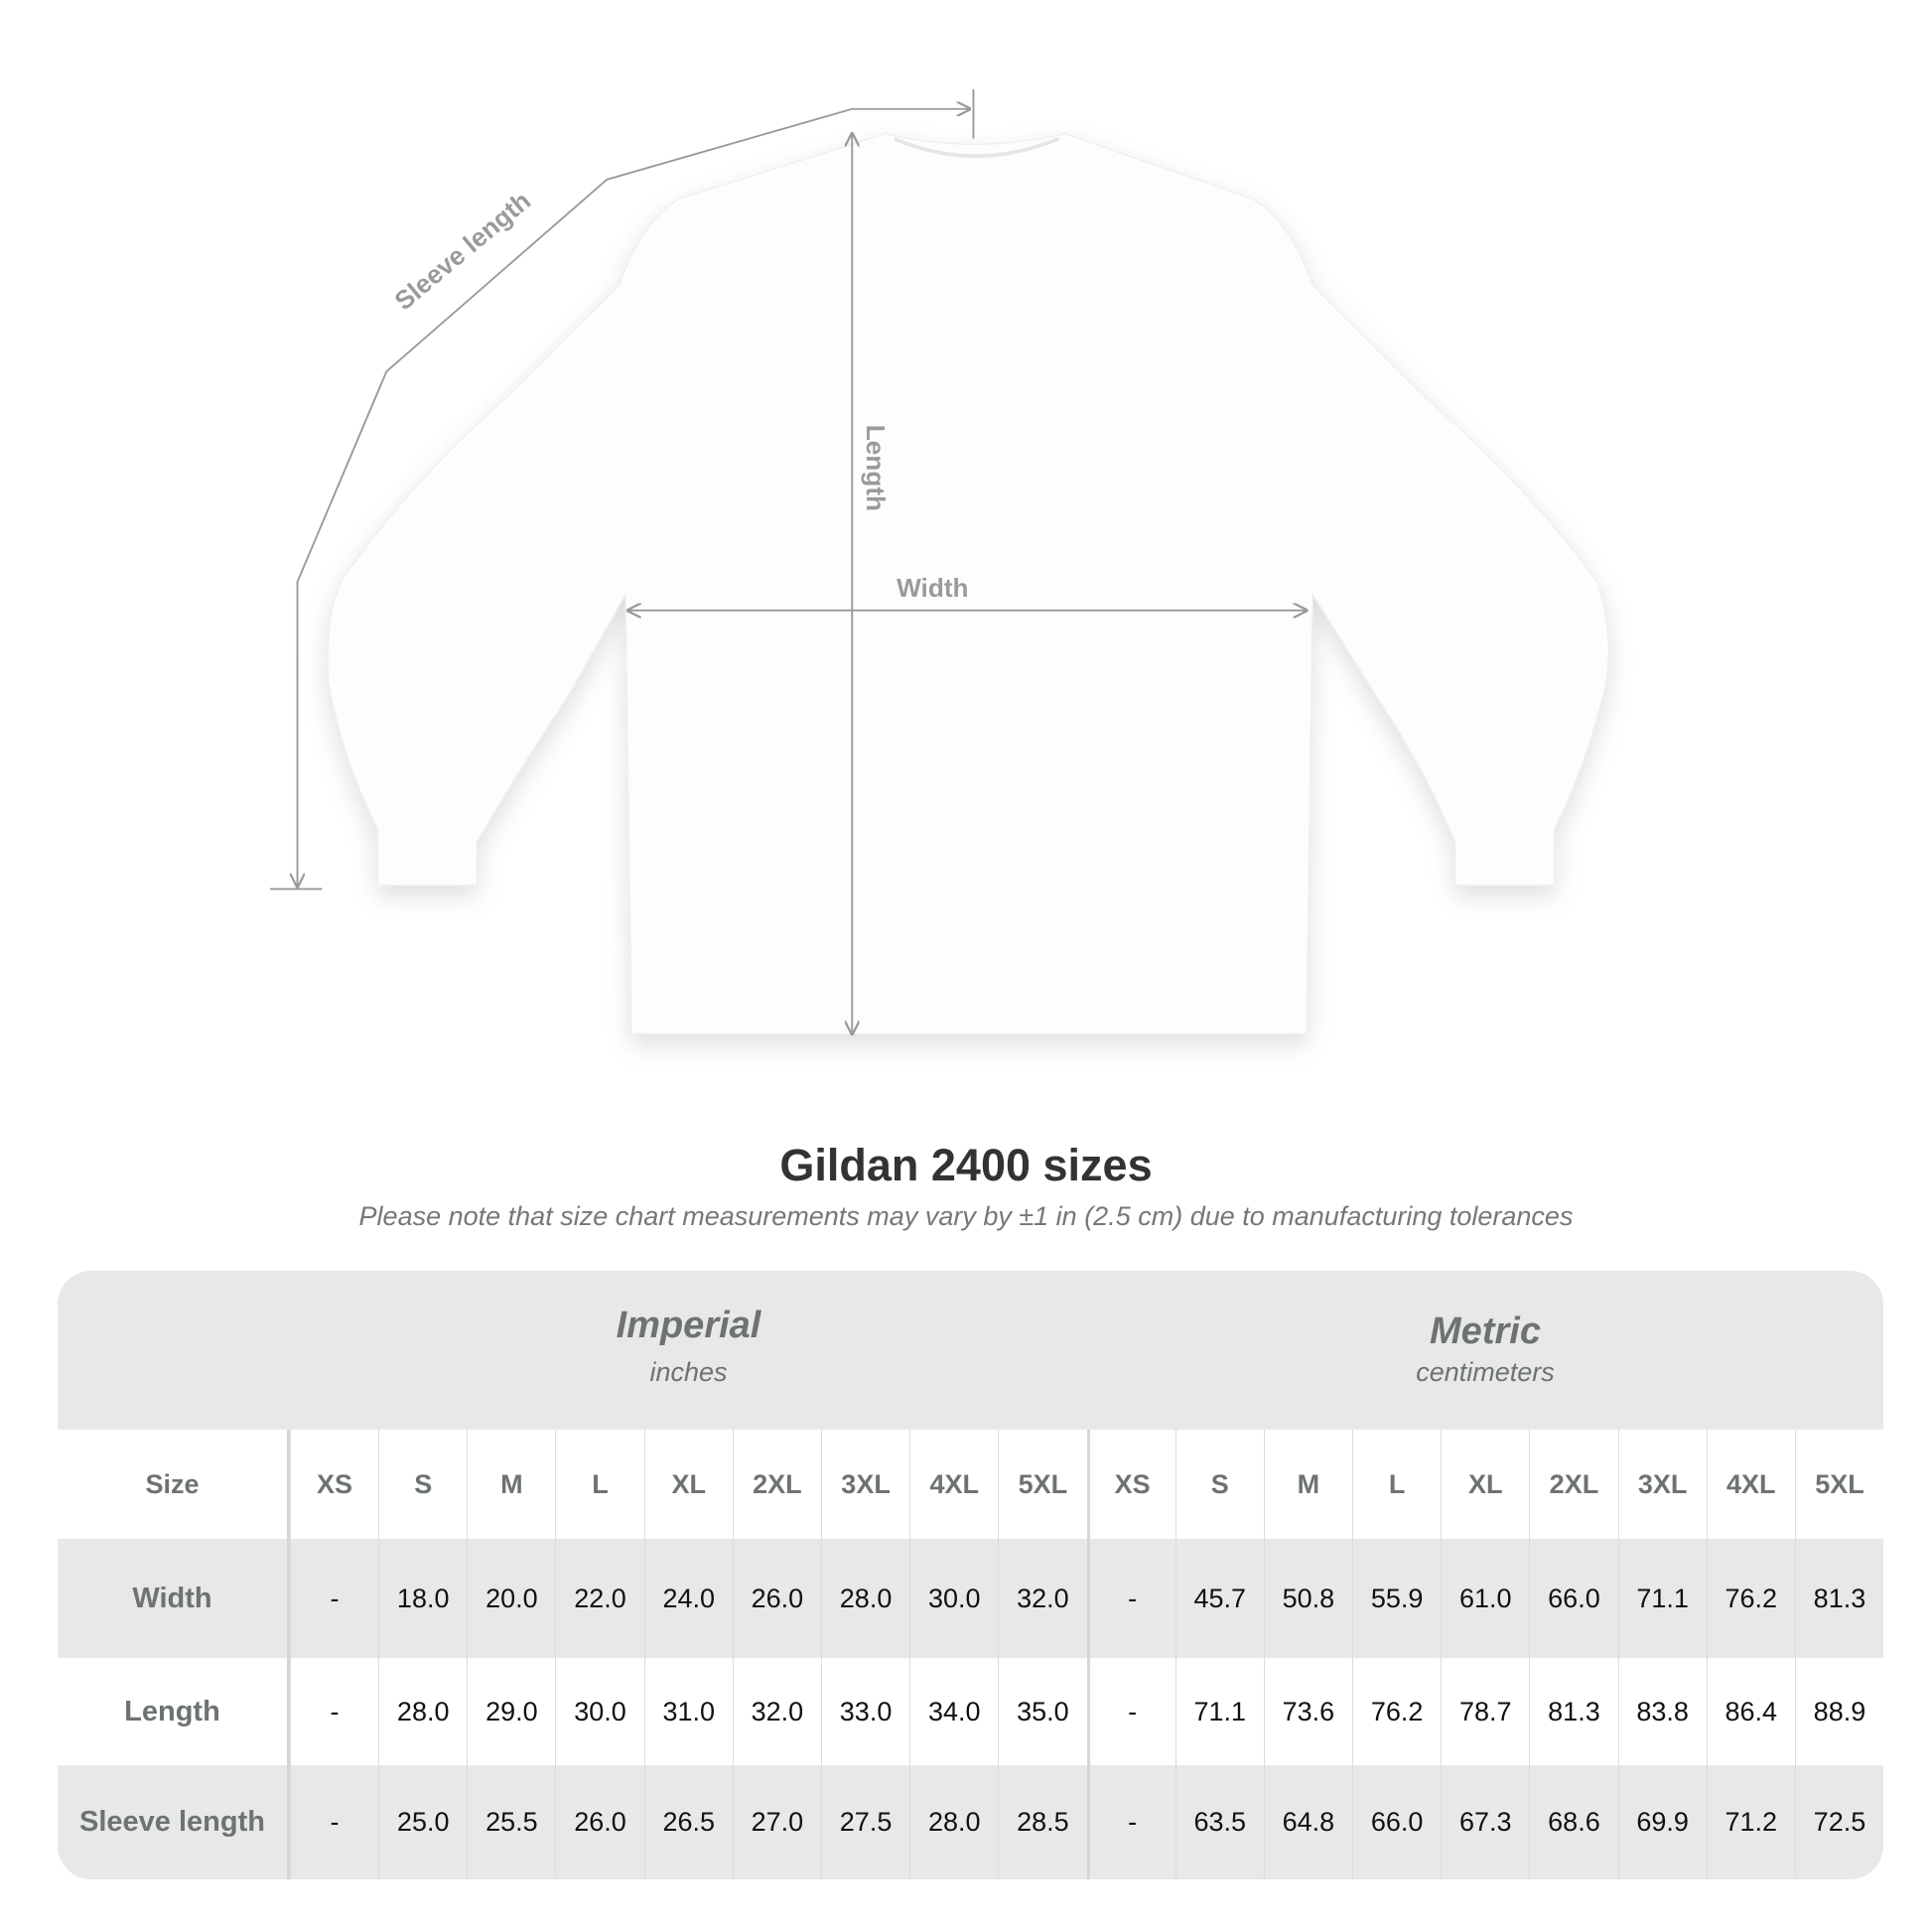 Image resolution: width=1932 pixels, height=1932 pixels. What do you see at coordinates (599, 1599) in the screenshot?
I see `imperial-value-cell: 22.0` at bounding box center [599, 1599].